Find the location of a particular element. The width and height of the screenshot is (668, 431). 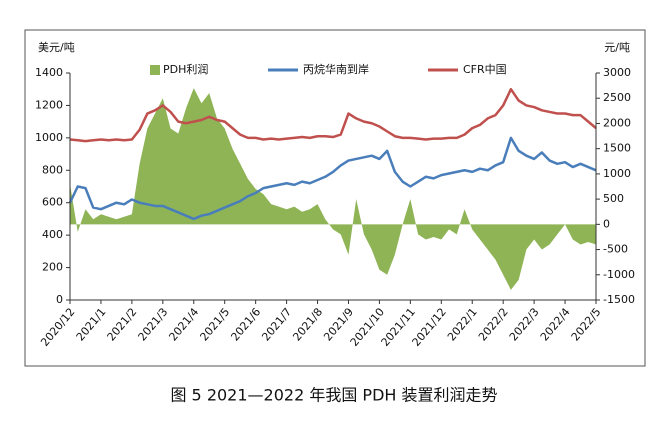

y2-axis-label: 元/吨 is located at coordinates (617, 47).